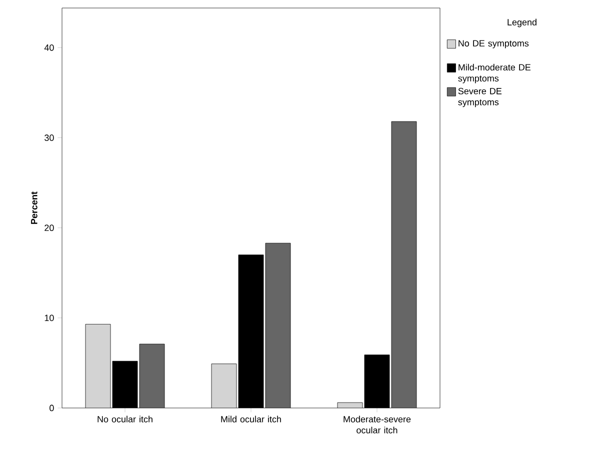  What do you see at coordinates (377, 425) in the screenshot?
I see `x-tick-label: Moderate-severe ocular itch` at bounding box center [377, 425].